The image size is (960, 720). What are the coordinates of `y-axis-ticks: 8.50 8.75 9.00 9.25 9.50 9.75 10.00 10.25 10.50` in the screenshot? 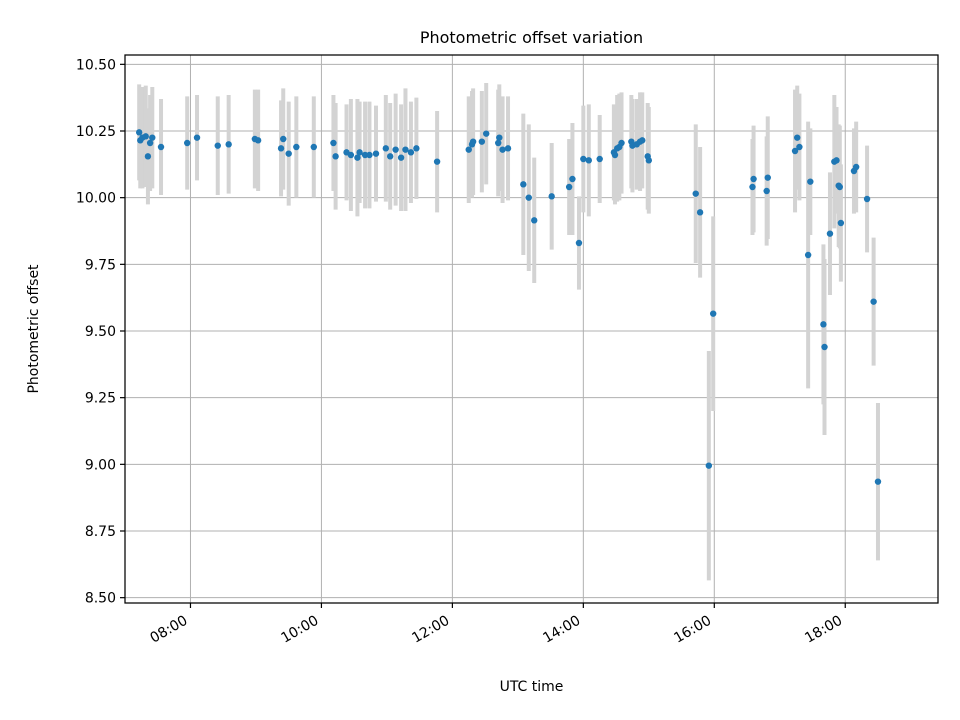 It's located at (100, 332).